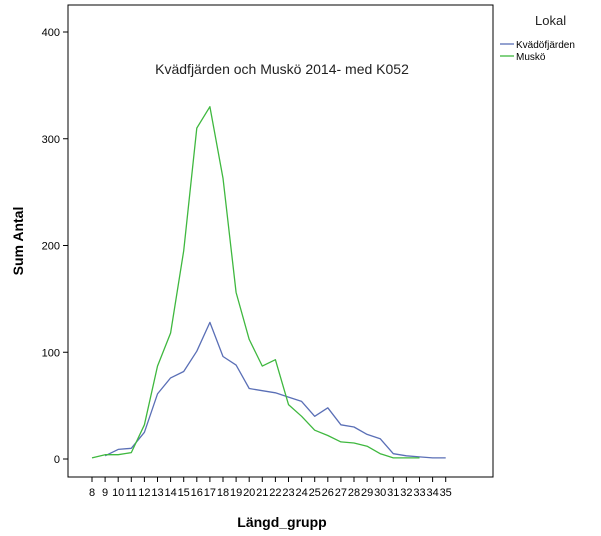 This screenshot has height=536, width=601. Describe the element at coordinates (51, 140) in the screenshot. I see `y-tick-label-300: 300` at that location.